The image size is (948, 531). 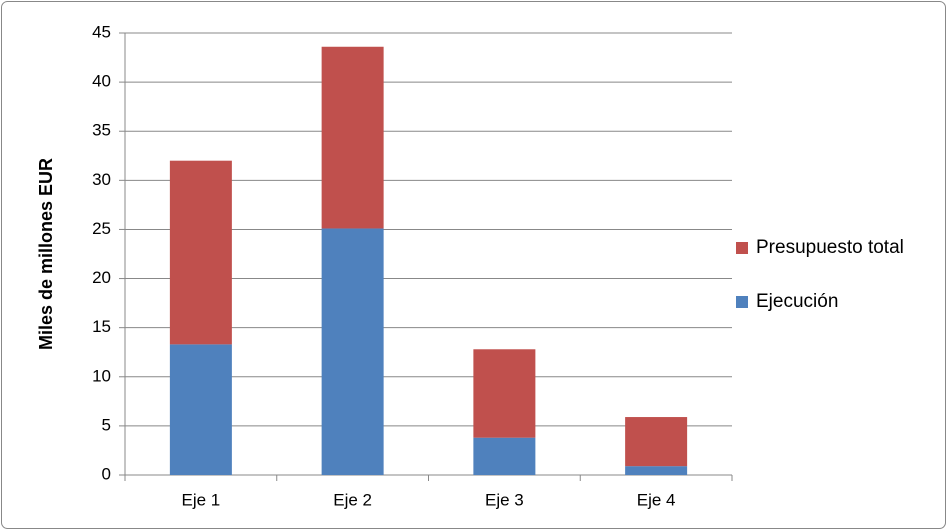 I want to click on y-axis-label: Miles de millones EUR, so click(x=46, y=254).